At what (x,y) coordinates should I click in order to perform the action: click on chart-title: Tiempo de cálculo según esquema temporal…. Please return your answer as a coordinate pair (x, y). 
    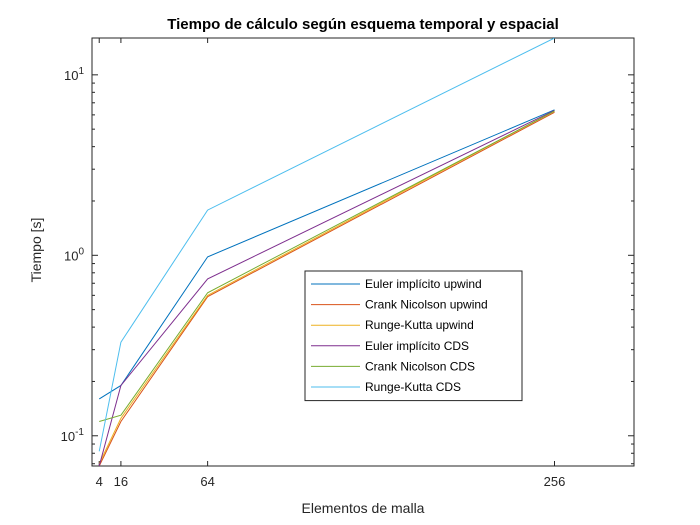
    Looking at the image, I should click on (363, 24).